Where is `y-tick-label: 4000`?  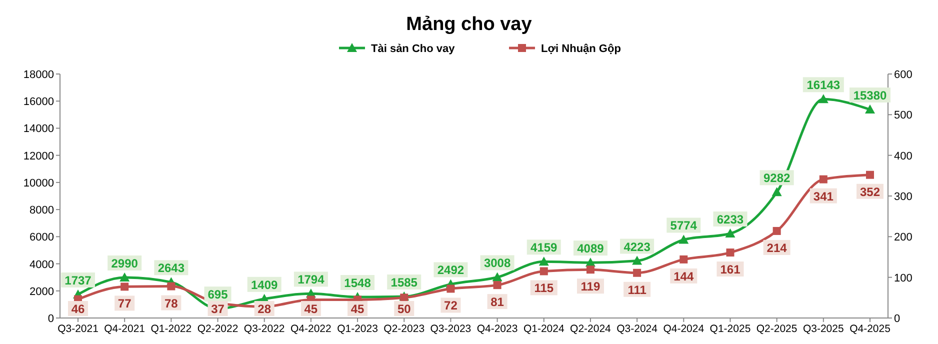 y-tick-label: 4000 is located at coordinates (42, 264).